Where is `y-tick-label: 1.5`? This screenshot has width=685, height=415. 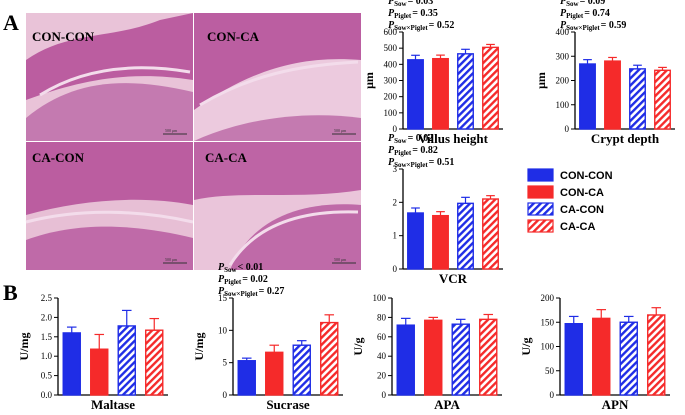 y-tick-label: 1.5 is located at coordinates (47, 337).